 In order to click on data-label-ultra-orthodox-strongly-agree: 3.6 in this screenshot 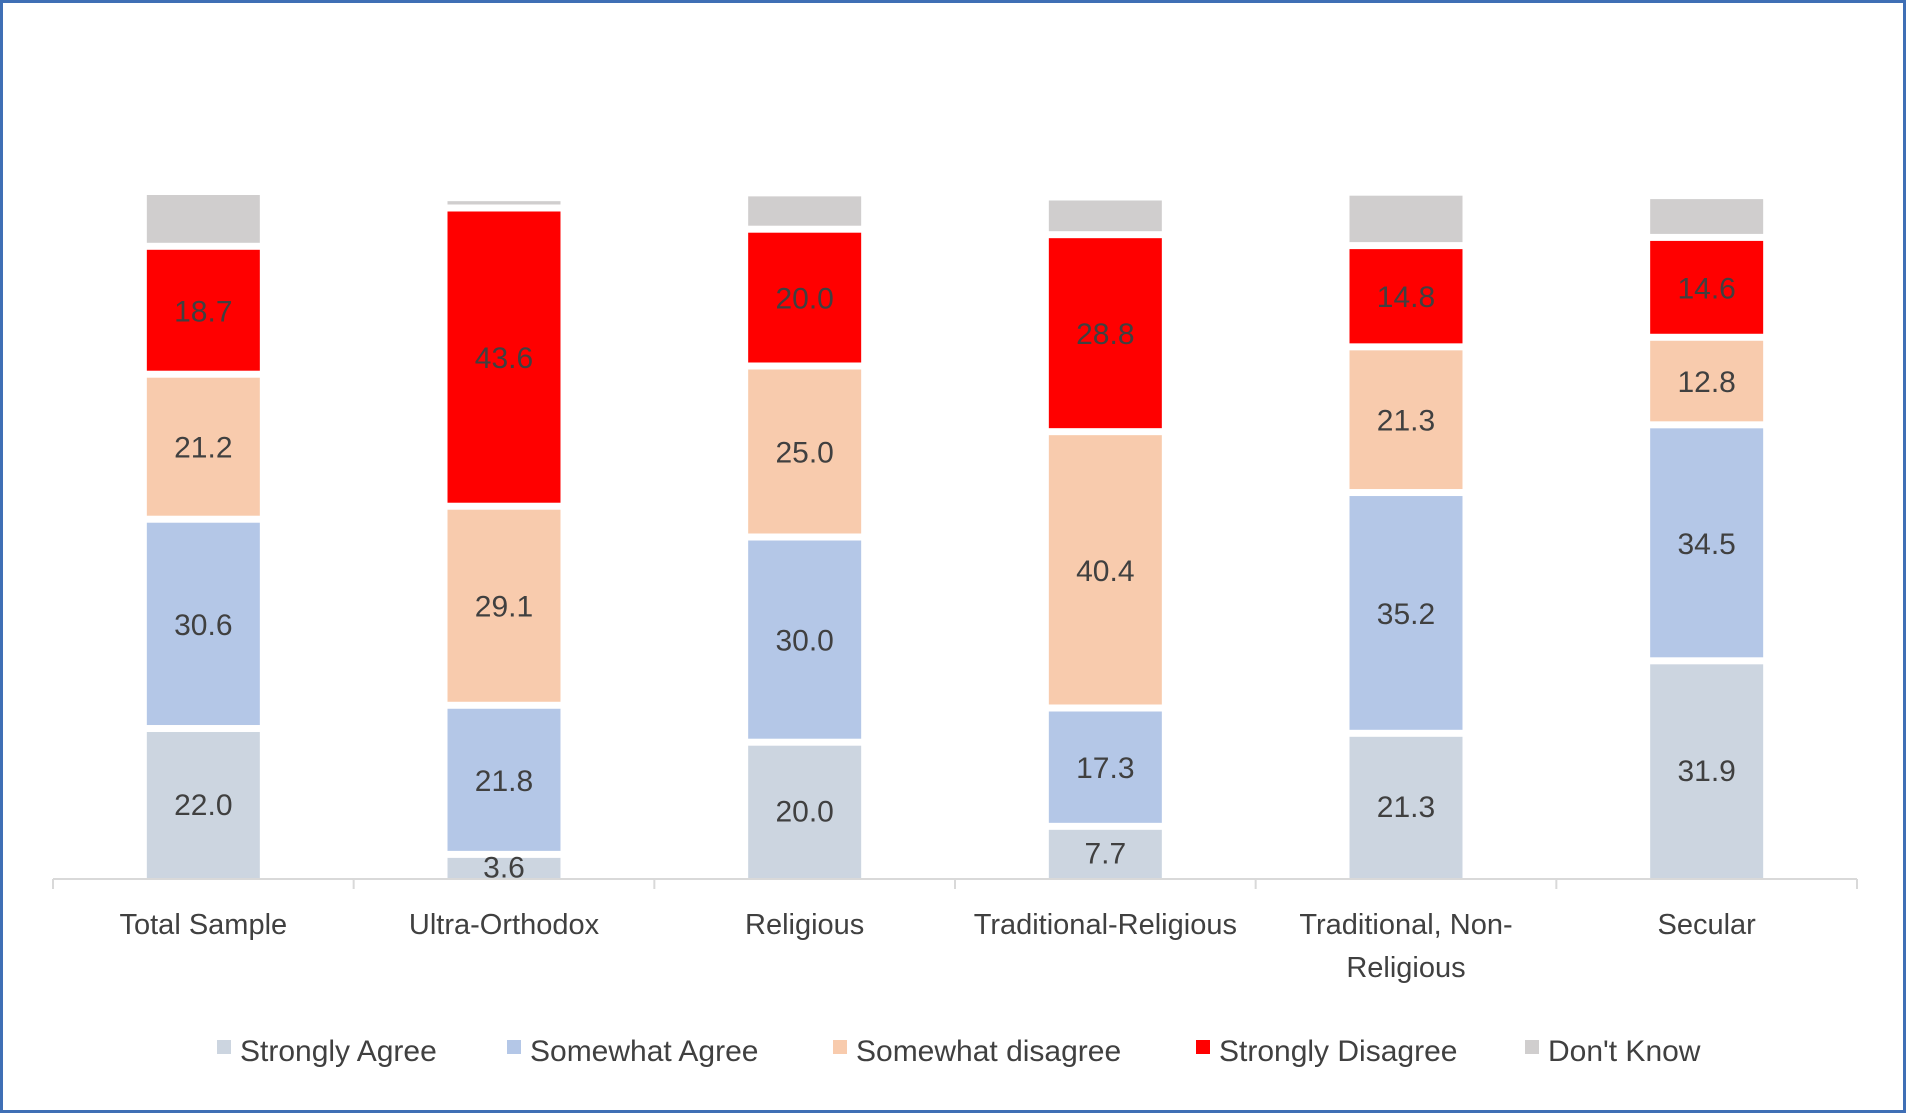, I will do `click(504, 868)`.